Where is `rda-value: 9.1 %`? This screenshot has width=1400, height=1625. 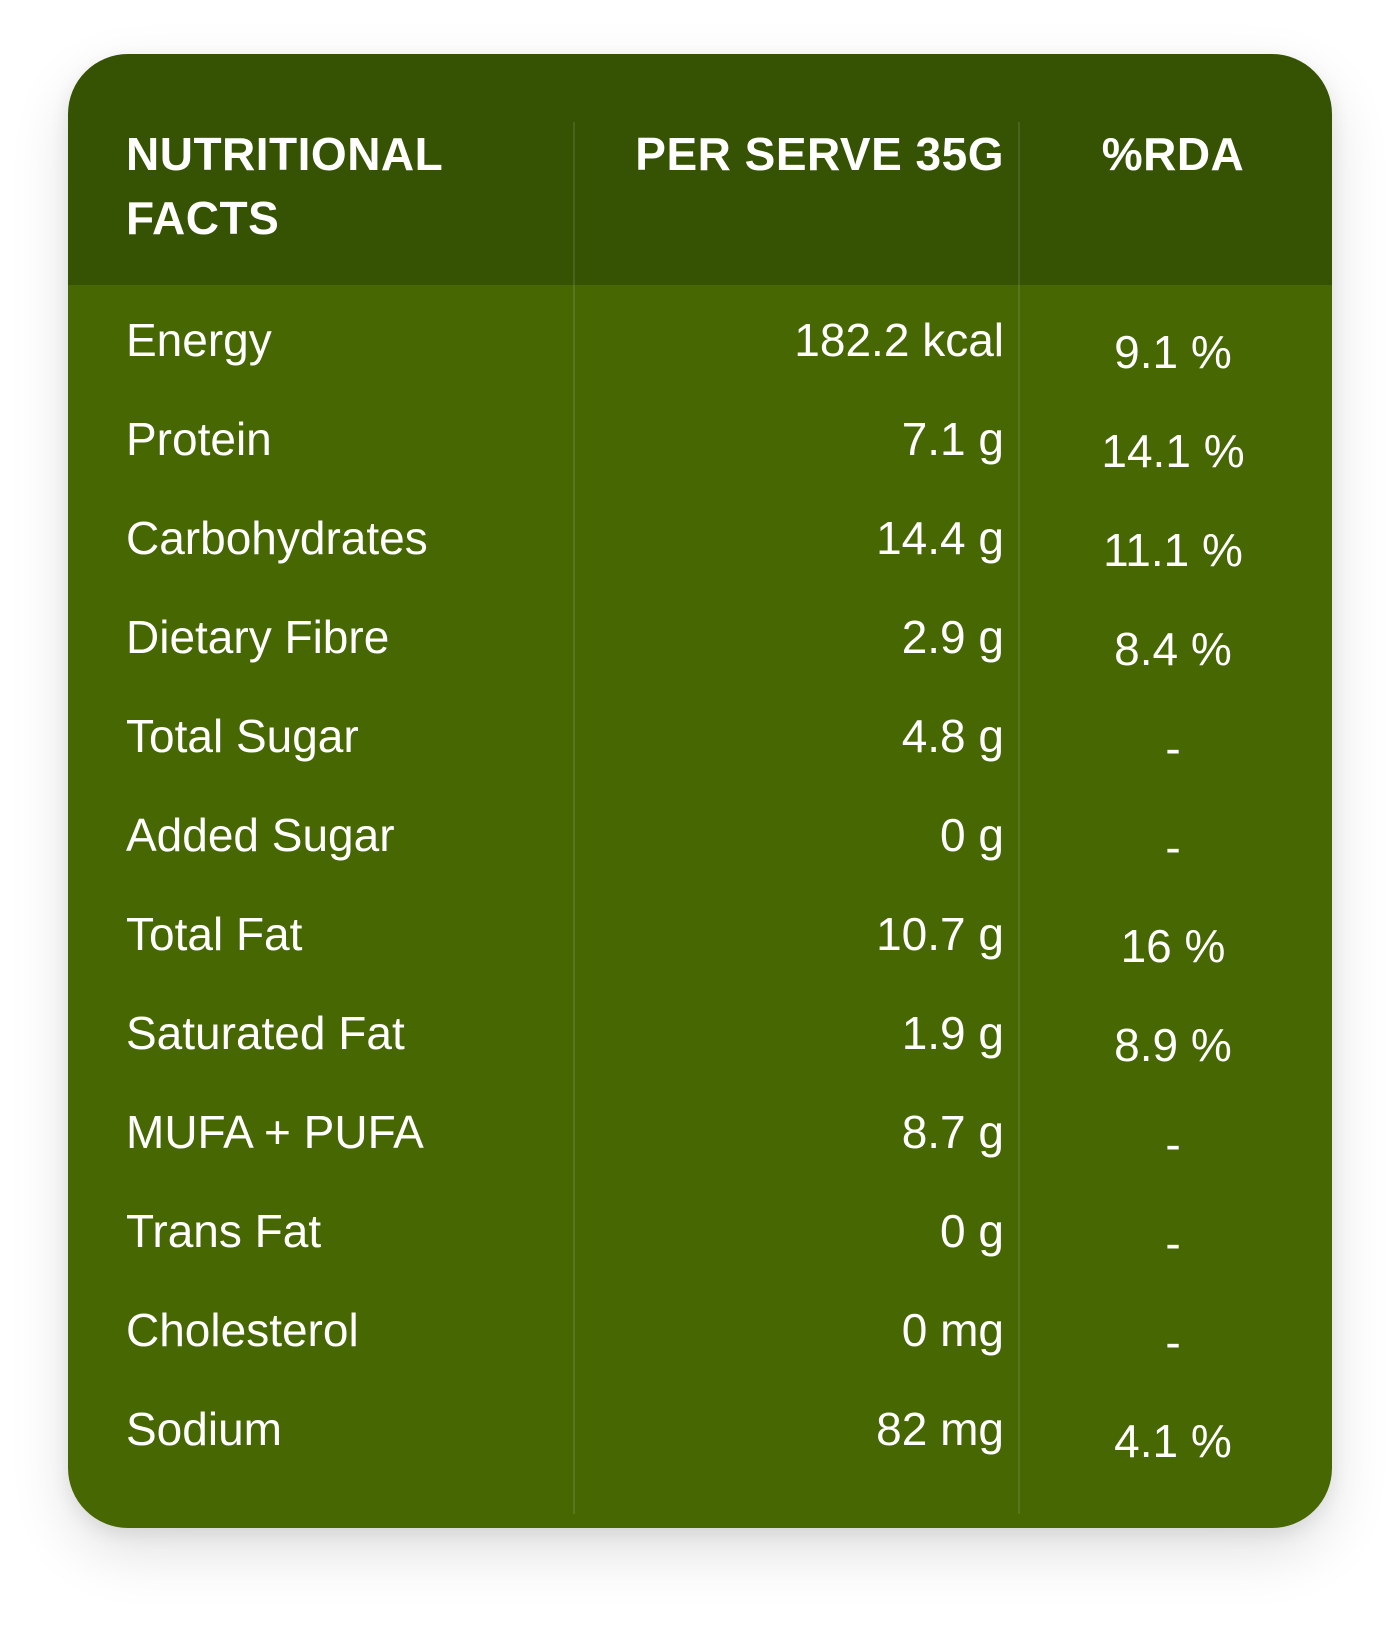 rda-value: 9.1 % is located at coordinates (1173, 352).